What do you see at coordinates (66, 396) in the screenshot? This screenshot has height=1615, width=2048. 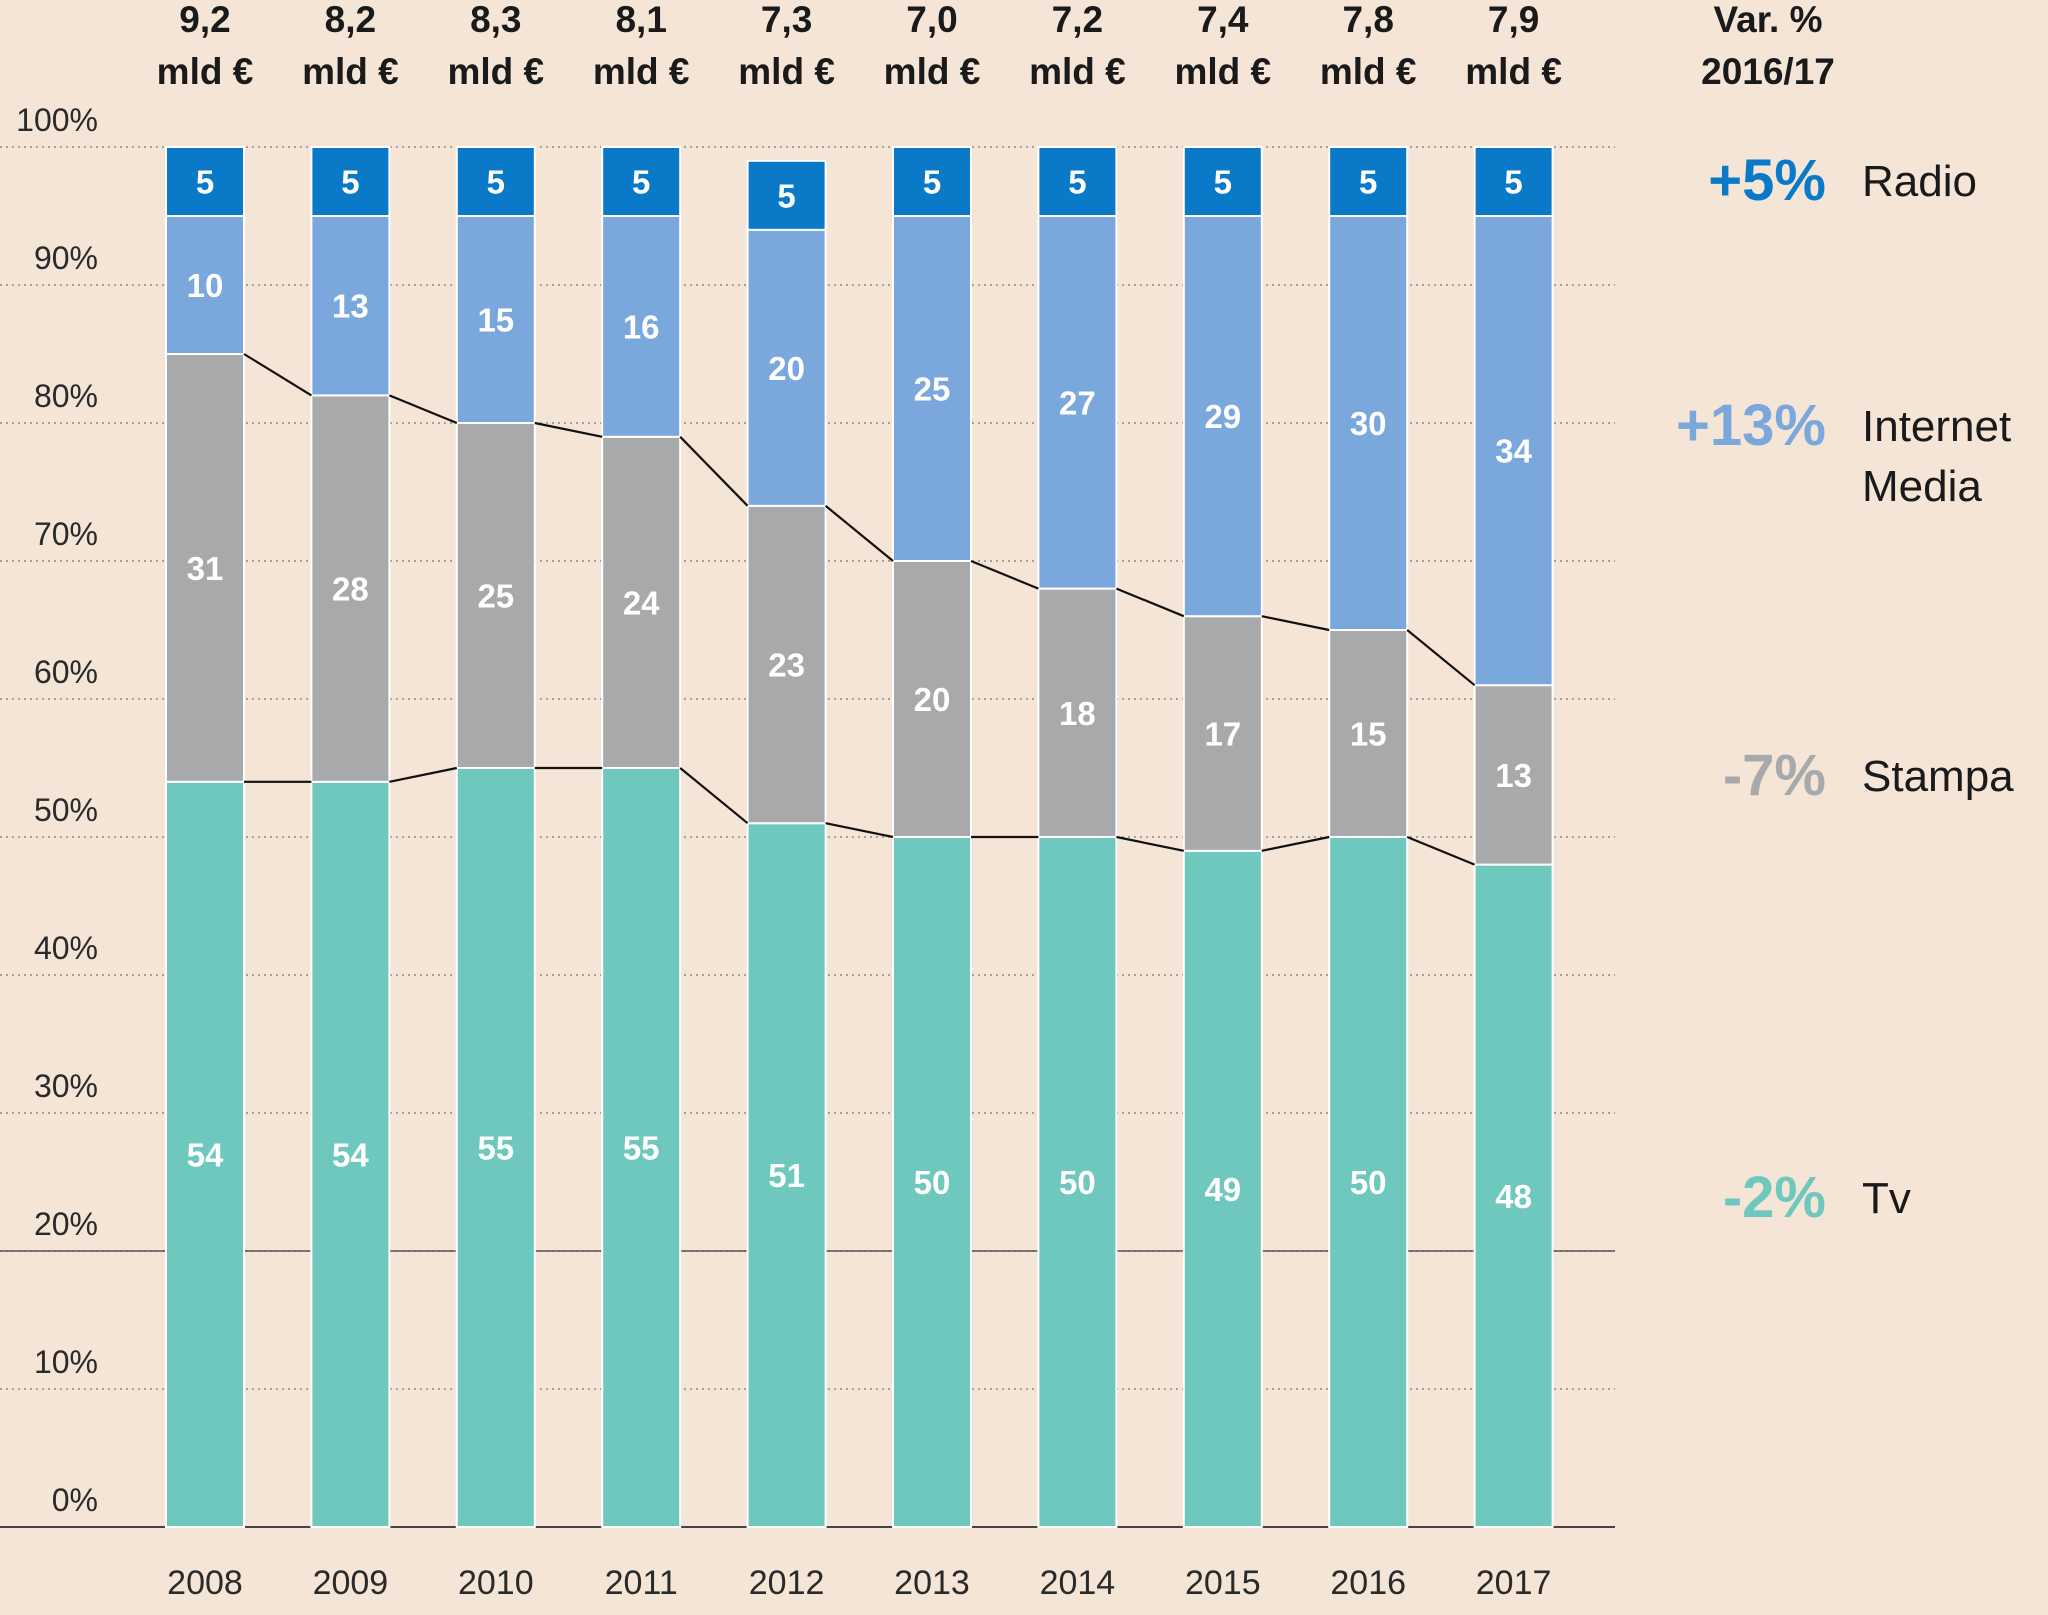 I see `y-tick-label: 80%` at bounding box center [66, 396].